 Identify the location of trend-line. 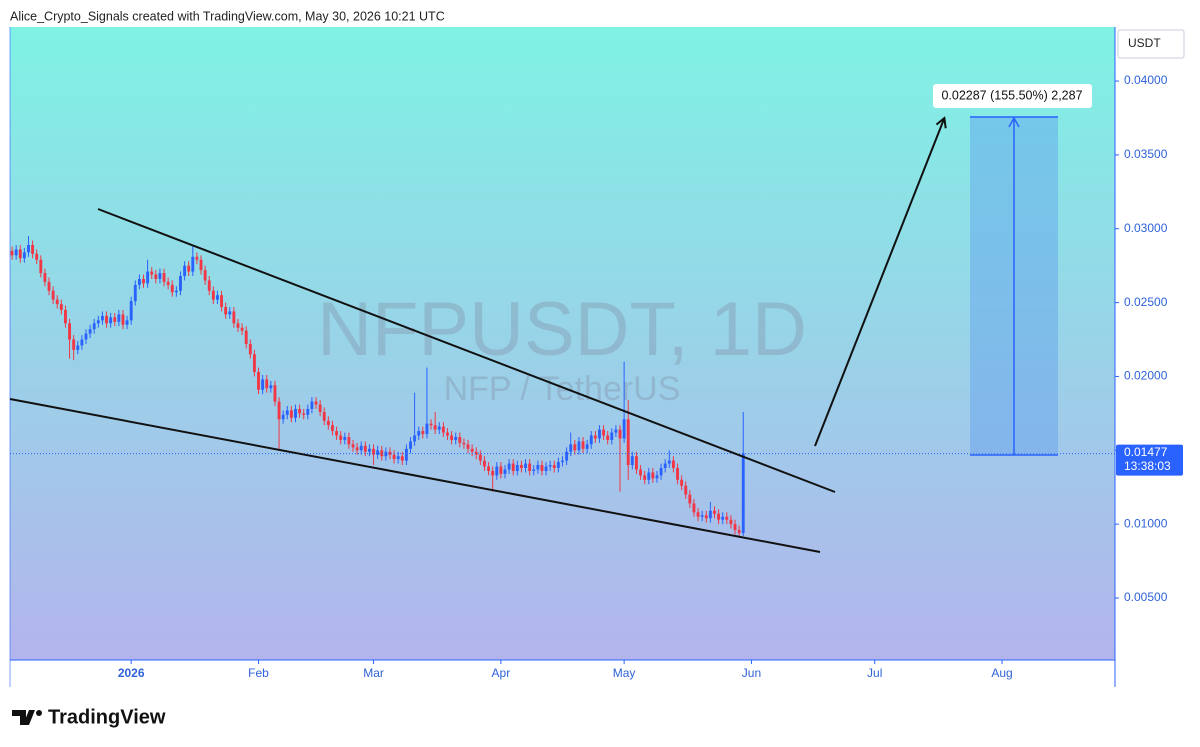
(415, 475).